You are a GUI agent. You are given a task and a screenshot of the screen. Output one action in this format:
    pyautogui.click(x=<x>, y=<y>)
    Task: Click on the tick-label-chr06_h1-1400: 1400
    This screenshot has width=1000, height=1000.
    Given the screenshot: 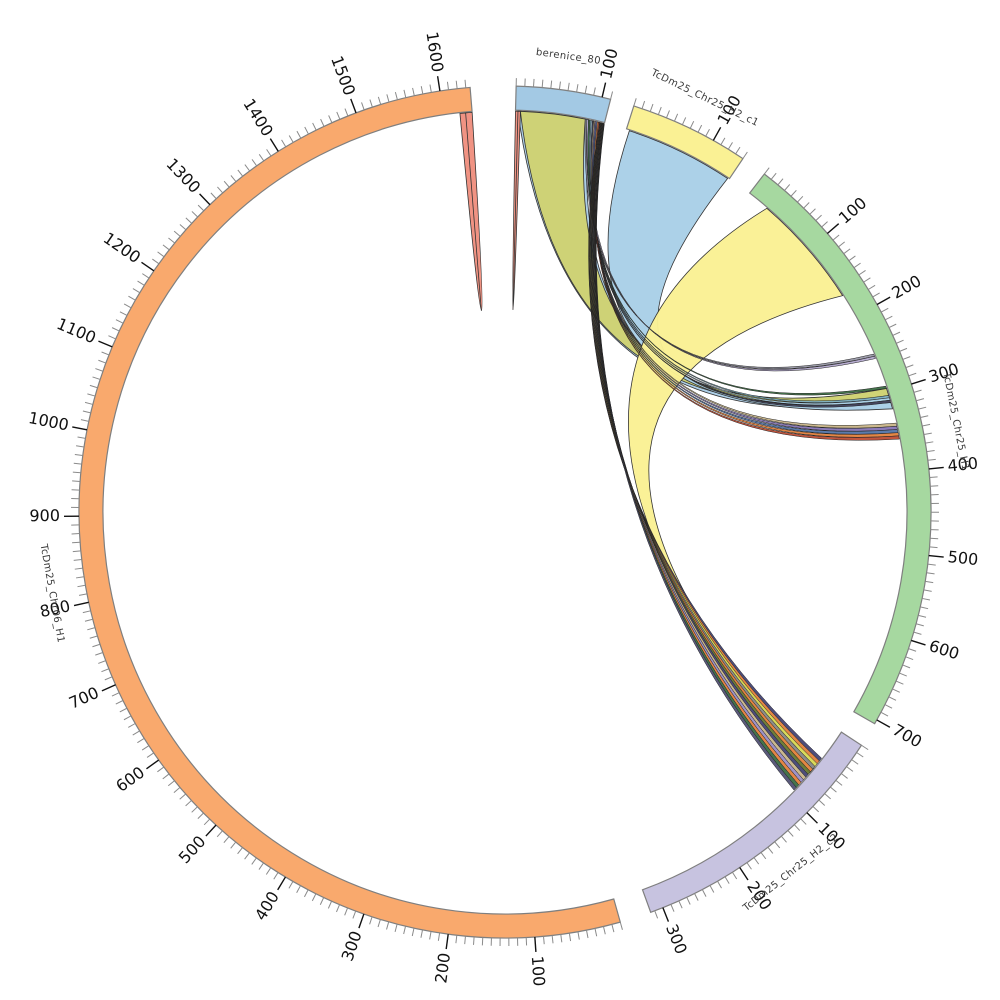 What is the action you would take?
    pyautogui.click(x=258, y=117)
    